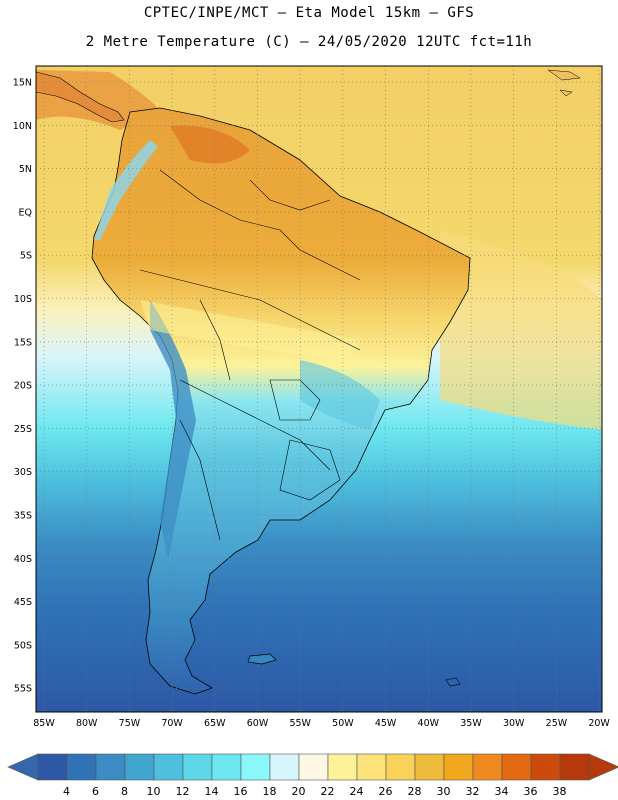 Image resolution: width=618 pixels, height=800 pixels. Describe the element at coordinates (22, 83) in the screenshot. I see `lat-label: 15N` at that location.